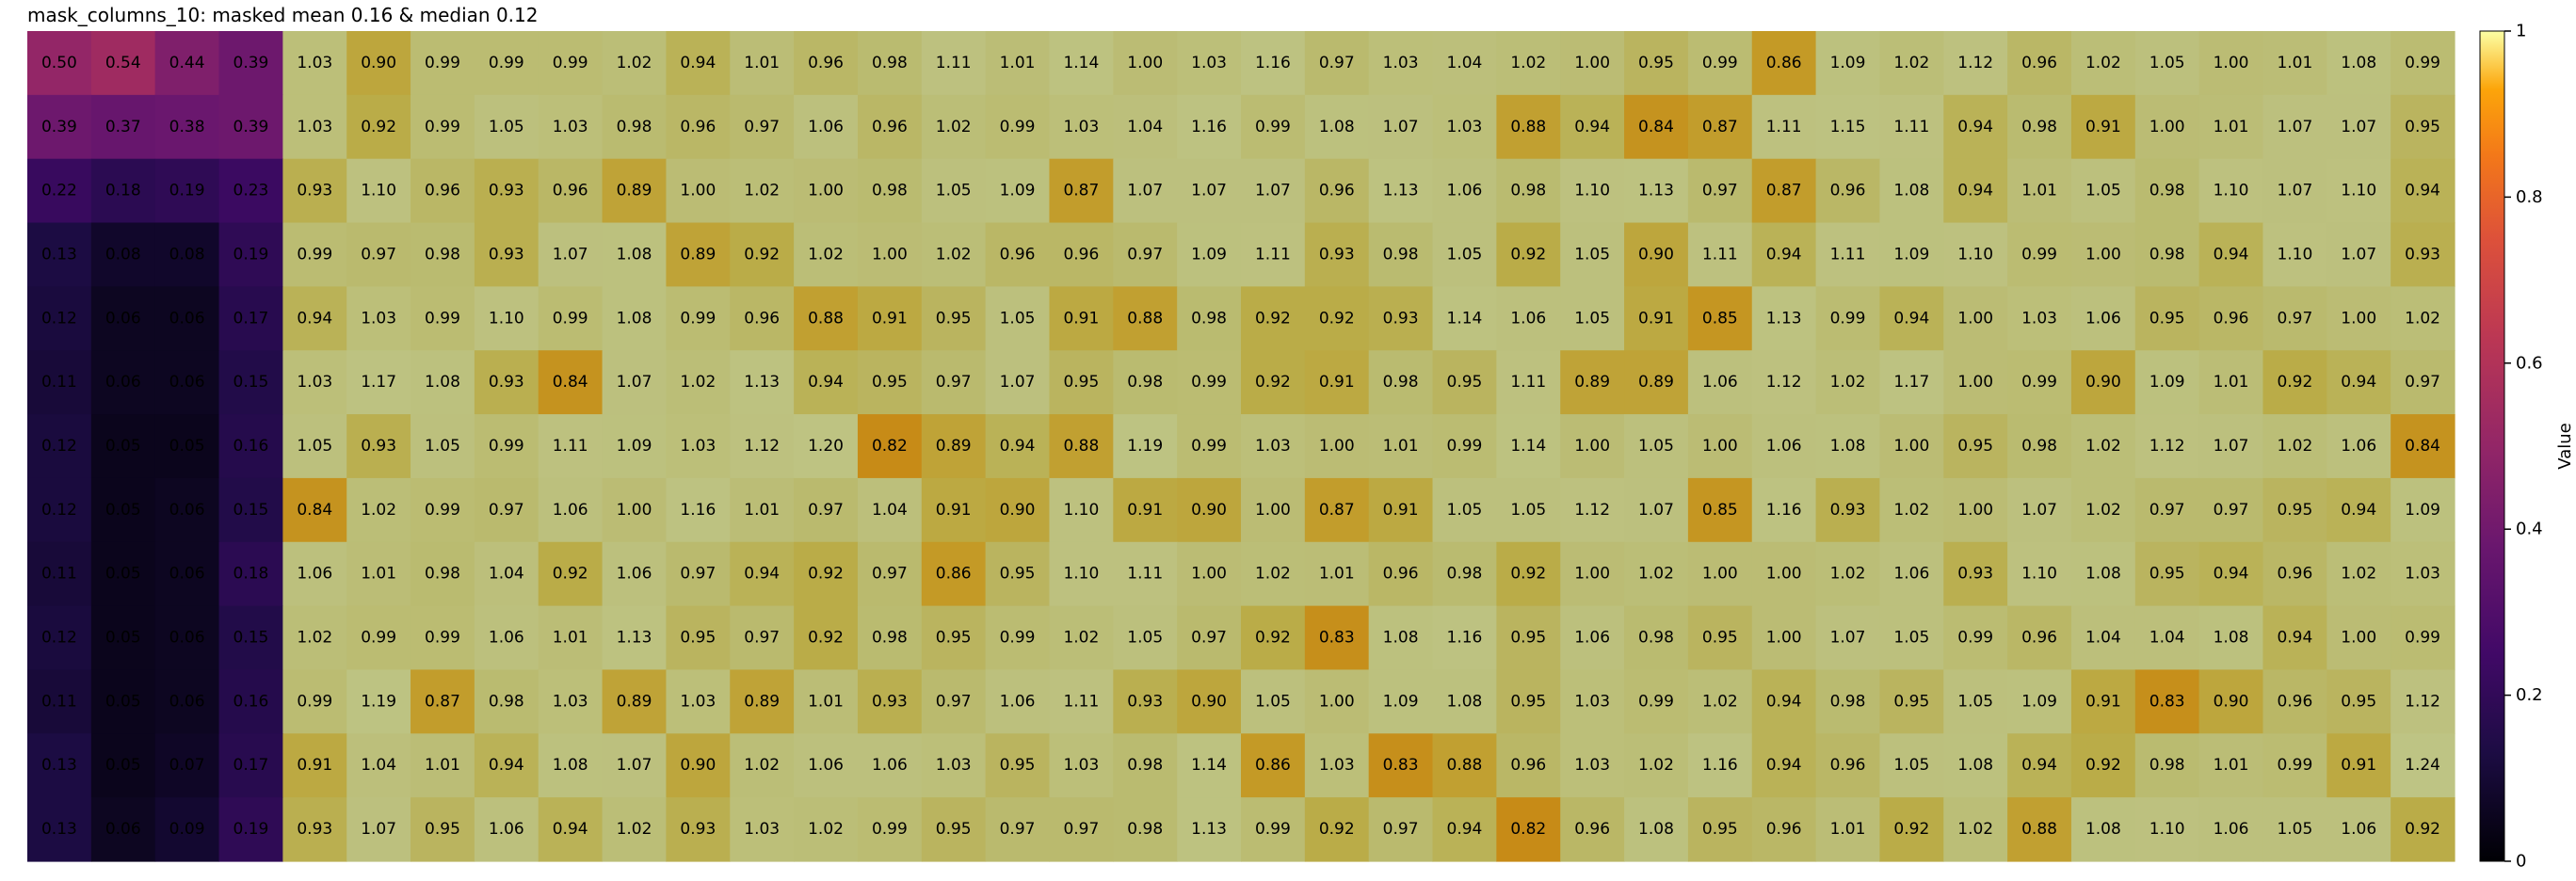 The height and width of the screenshot is (881, 2576). Describe the element at coordinates (1784, 701) in the screenshot. I see `cell-value-label: 0.94` at that location.